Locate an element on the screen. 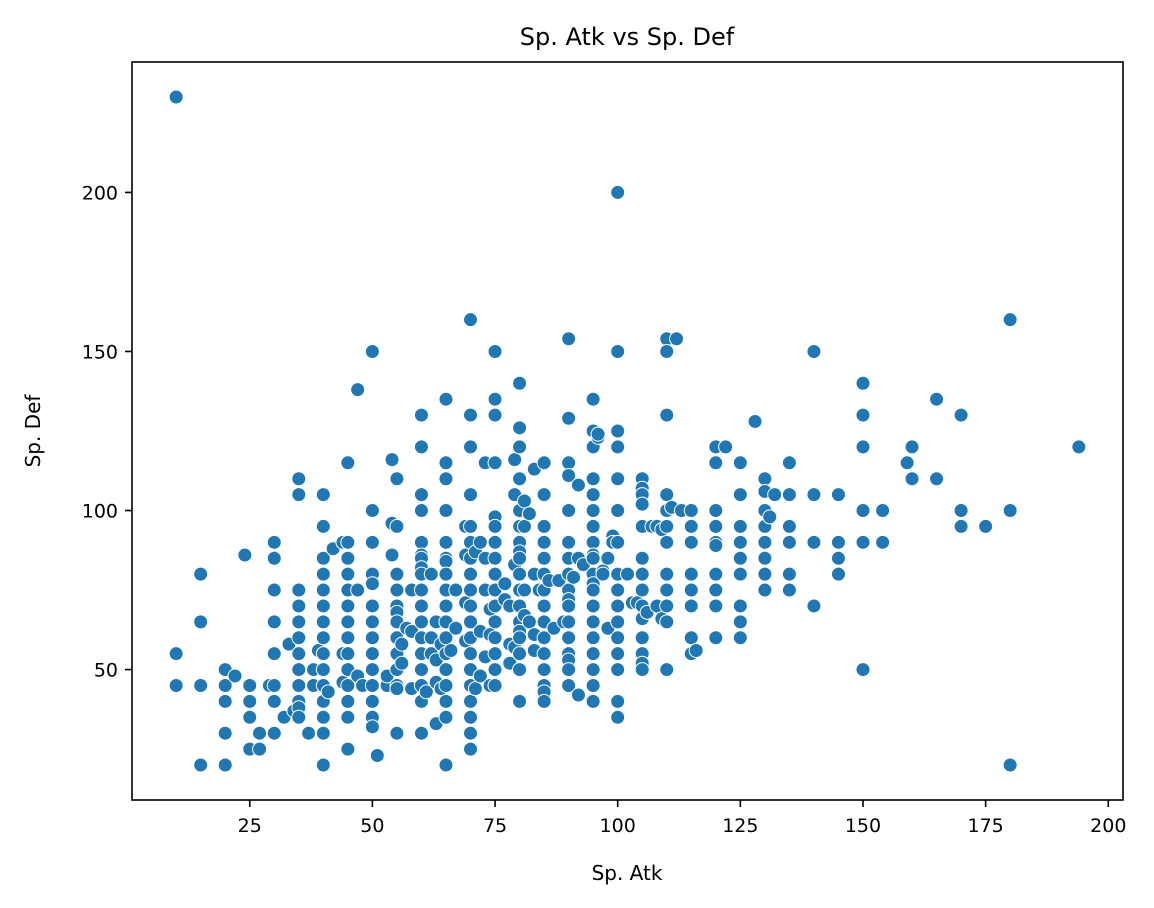 This screenshot has height=908, width=1154. x-tick-label: 100 is located at coordinates (618, 826).